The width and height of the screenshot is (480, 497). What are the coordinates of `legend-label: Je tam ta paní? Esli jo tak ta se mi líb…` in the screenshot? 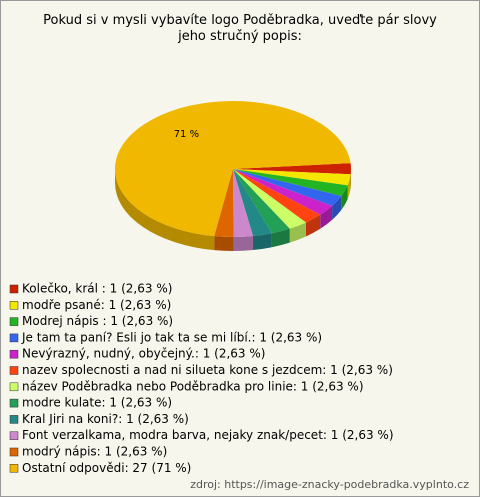 It's located at (171, 337).